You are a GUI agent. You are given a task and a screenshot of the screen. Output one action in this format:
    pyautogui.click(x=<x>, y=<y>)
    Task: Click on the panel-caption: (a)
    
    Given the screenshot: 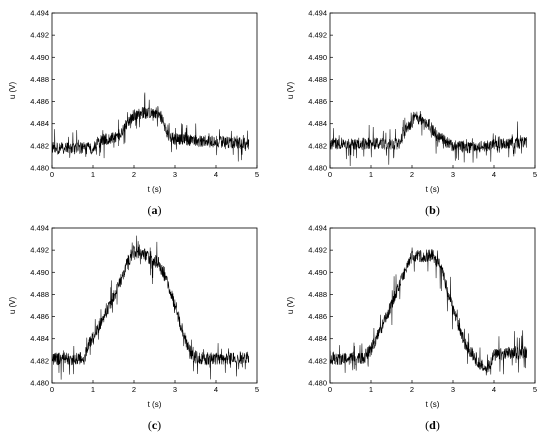 What is the action you would take?
    pyautogui.click(x=155, y=210)
    